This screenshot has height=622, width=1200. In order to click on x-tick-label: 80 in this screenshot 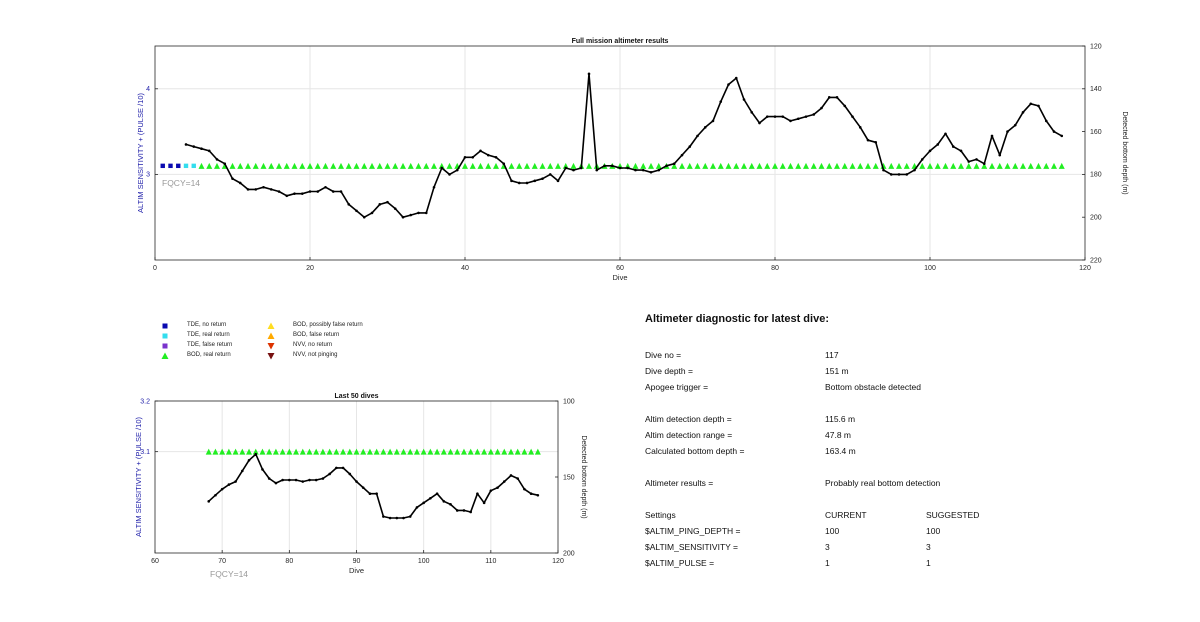, I will do `click(289, 561)`.